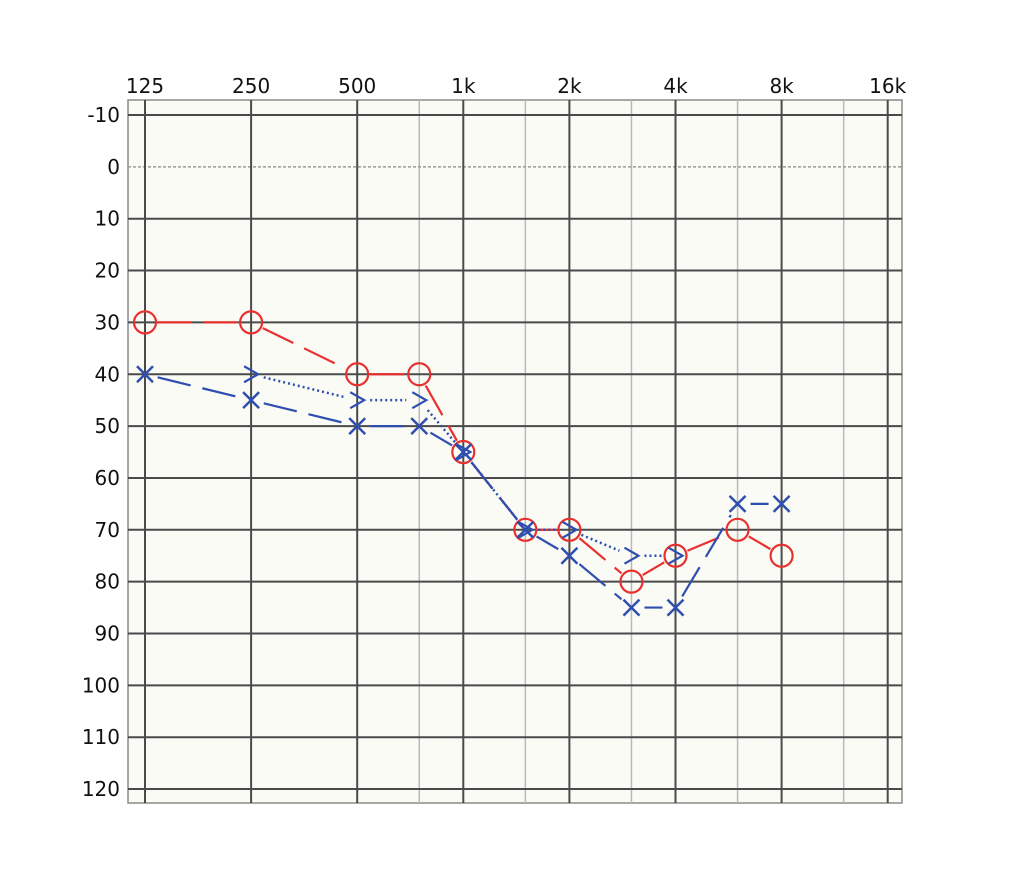 This screenshot has height=886, width=1009. What do you see at coordinates (101, 789) in the screenshot?
I see `y-tick-label: 120` at bounding box center [101, 789].